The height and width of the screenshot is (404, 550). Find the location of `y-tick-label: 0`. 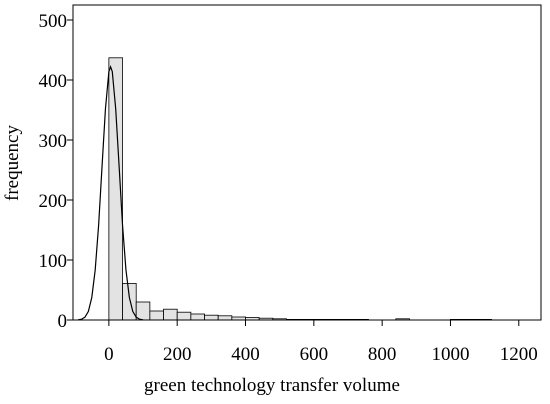

y-tick-label: 0 is located at coordinates (63, 321).